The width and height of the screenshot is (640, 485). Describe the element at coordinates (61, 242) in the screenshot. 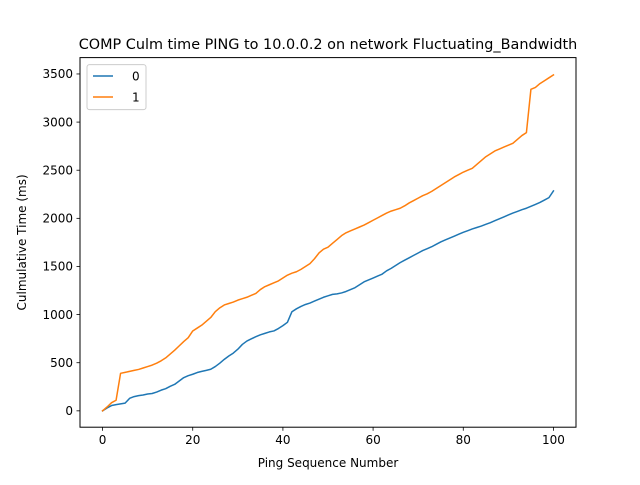

I see `y-axis-ticks: 0 500 1000 1500 2000 2500 3000 3500` at that location.